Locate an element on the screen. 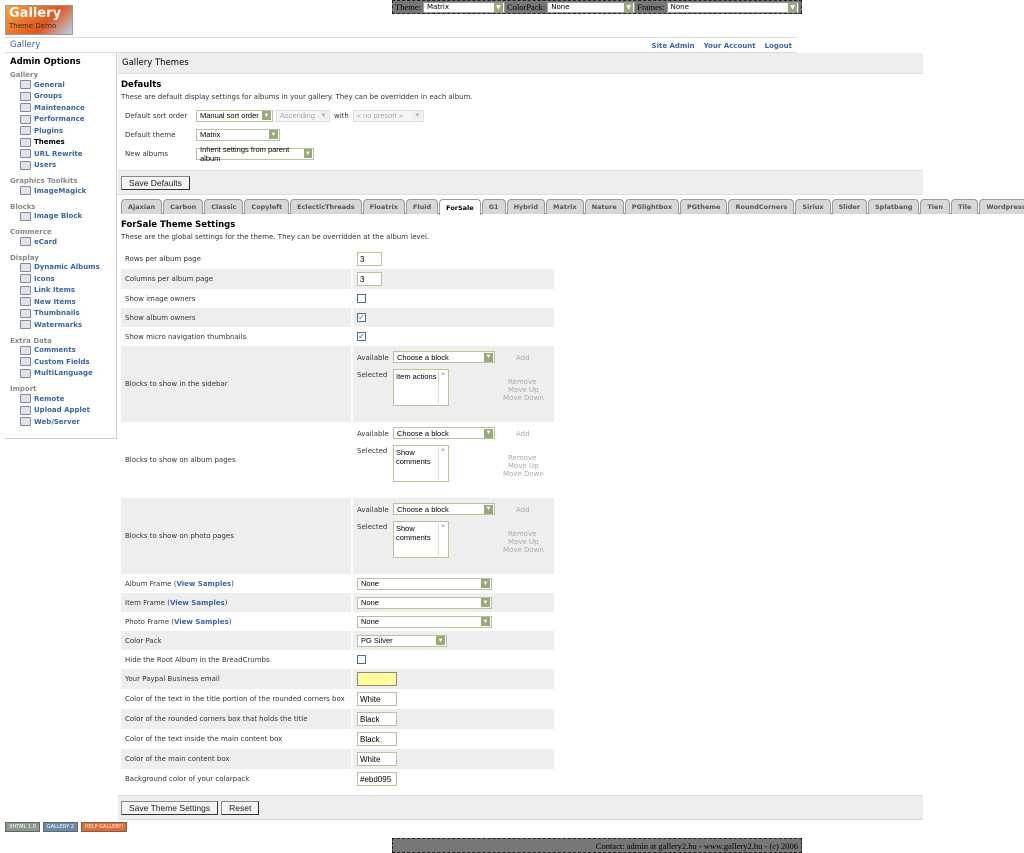 Image resolution: width=1024 pixels, height=853 pixels. color-text-input: White is located at coordinates (377, 759).